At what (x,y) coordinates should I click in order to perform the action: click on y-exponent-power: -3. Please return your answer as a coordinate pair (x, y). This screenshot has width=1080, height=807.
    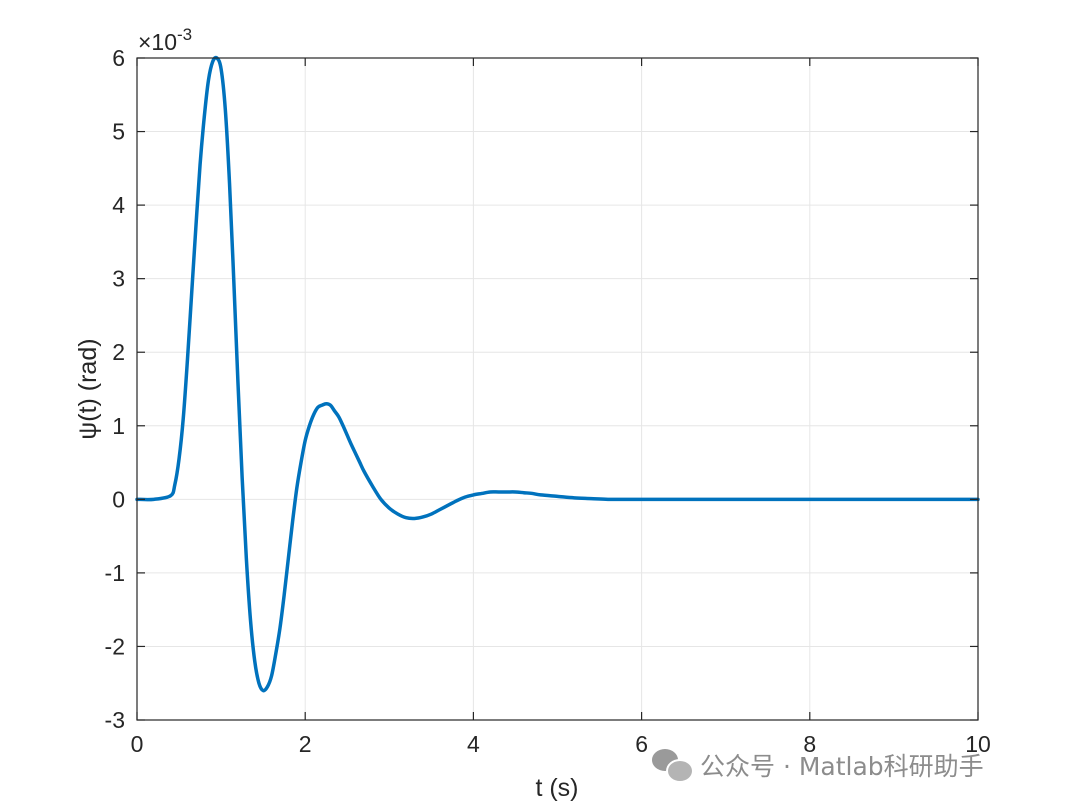
    Looking at the image, I should click on (184, 34).